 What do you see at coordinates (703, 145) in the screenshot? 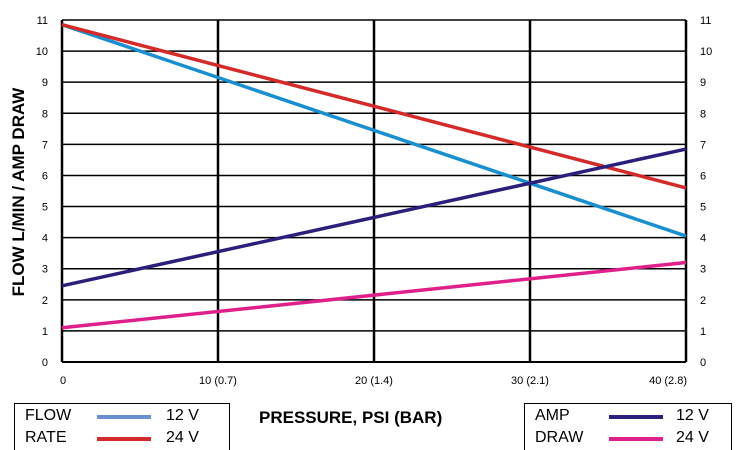
I see `y-tick-label-right: 7` at bounding box center [703, 145].